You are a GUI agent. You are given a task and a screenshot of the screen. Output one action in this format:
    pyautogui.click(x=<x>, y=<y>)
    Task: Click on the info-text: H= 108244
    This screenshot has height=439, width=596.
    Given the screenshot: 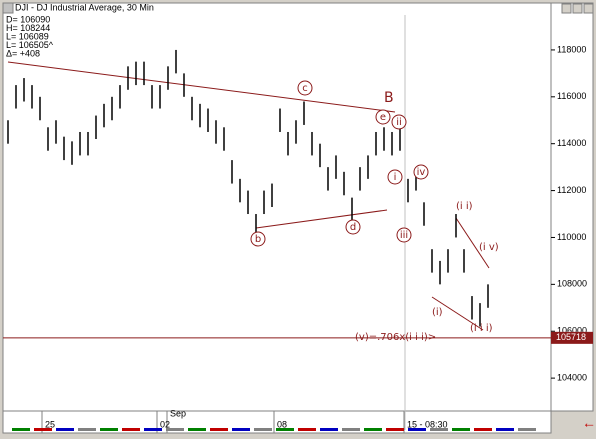 What is the action you would take?
    pyautogui.click(x=28, y=28)
    